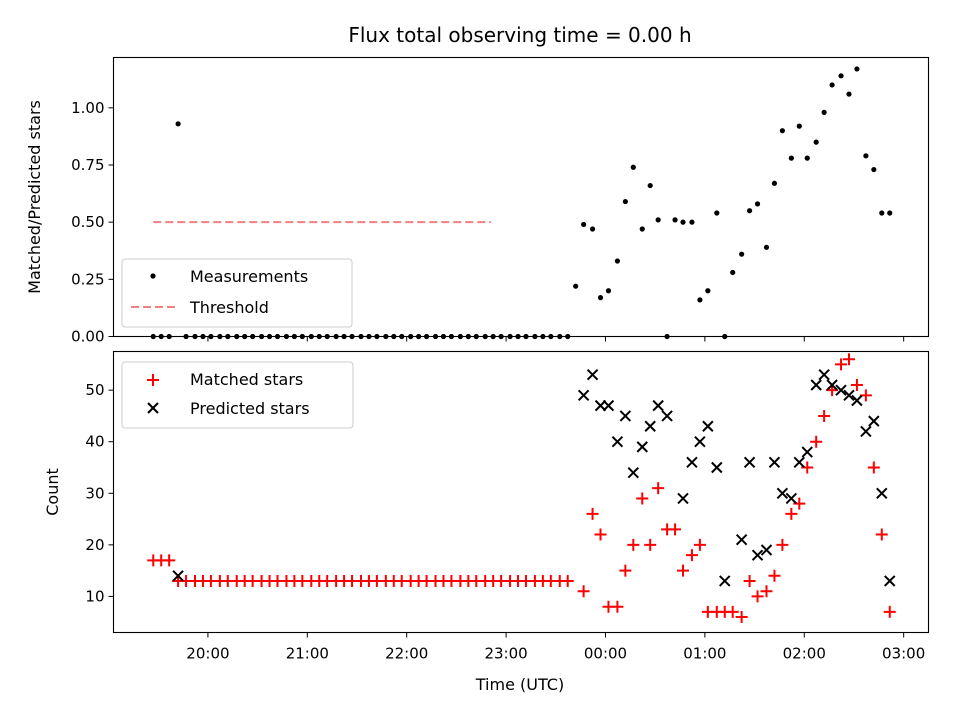  I want to click on bottom-panel-y-ticks: 10 20 30 40 50, so click(99, 493).